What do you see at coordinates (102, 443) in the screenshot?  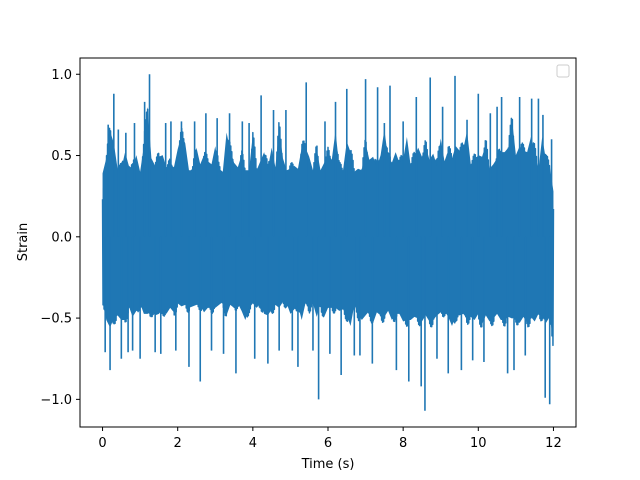 I see `x-tick-label: 0` at bounding box center [102, 443].